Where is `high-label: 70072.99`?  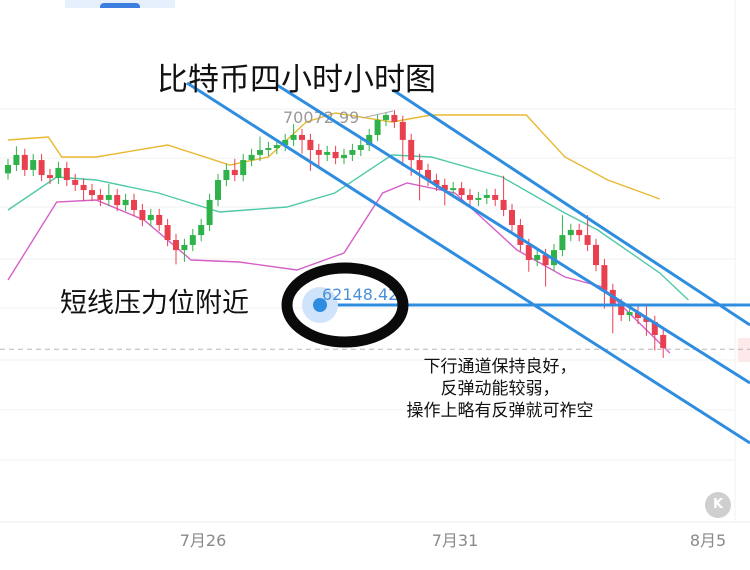 high-label: 70072.99 is located at coordinates (321, 117).